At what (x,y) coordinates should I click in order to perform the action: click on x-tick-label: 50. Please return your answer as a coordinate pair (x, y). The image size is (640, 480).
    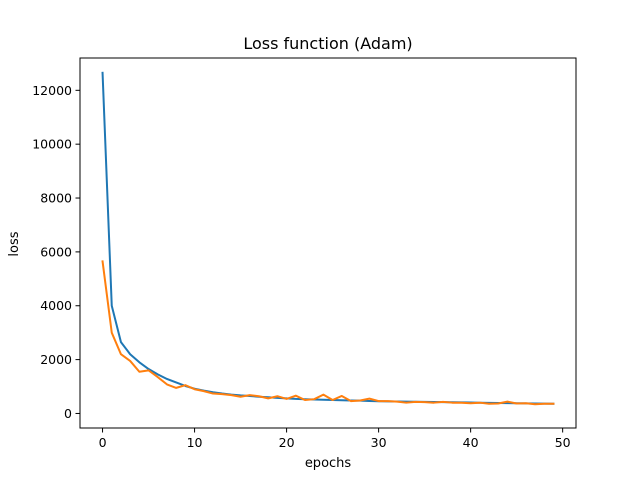
    Looking at the image, I should click on (563, 442).